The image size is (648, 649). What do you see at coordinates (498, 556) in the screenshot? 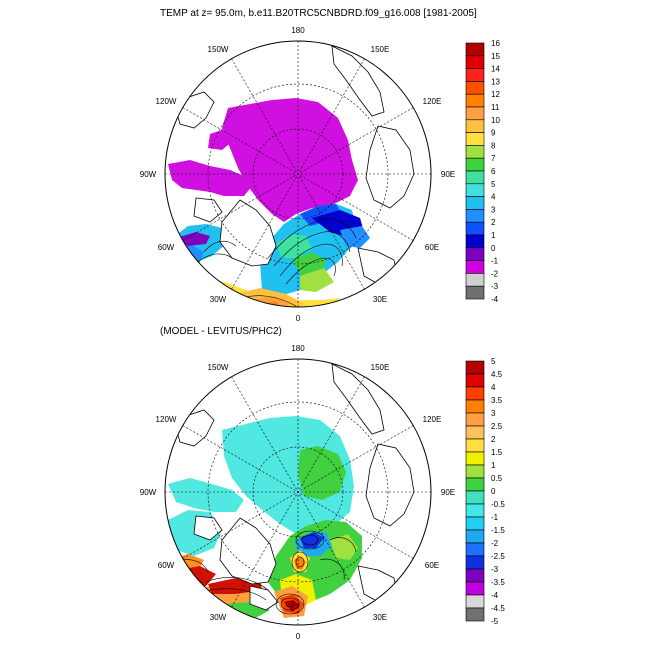
I see `bottom-colorbar-label-15: -2.5` at bounding box center [498, 556].